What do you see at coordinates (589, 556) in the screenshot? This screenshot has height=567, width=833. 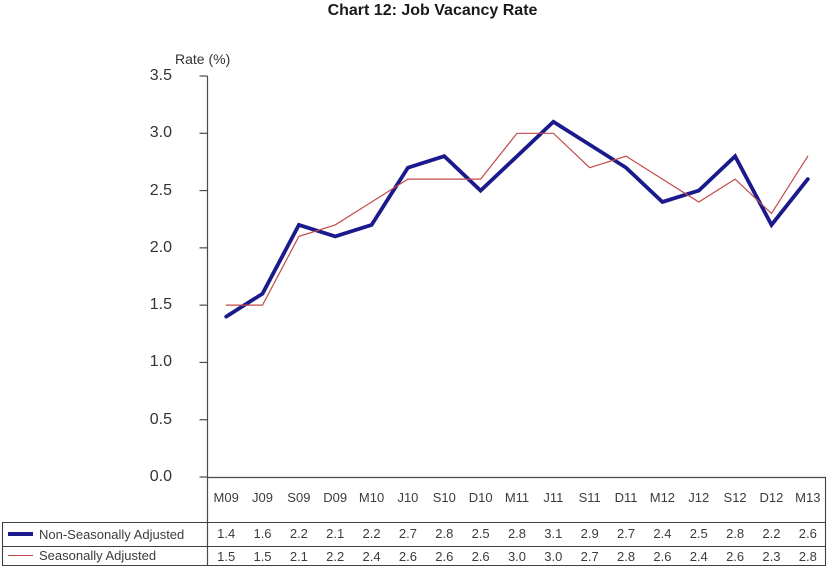 I see `table-cell-seasonally-adjusted: 2.7` at bounding box center [589, 556].